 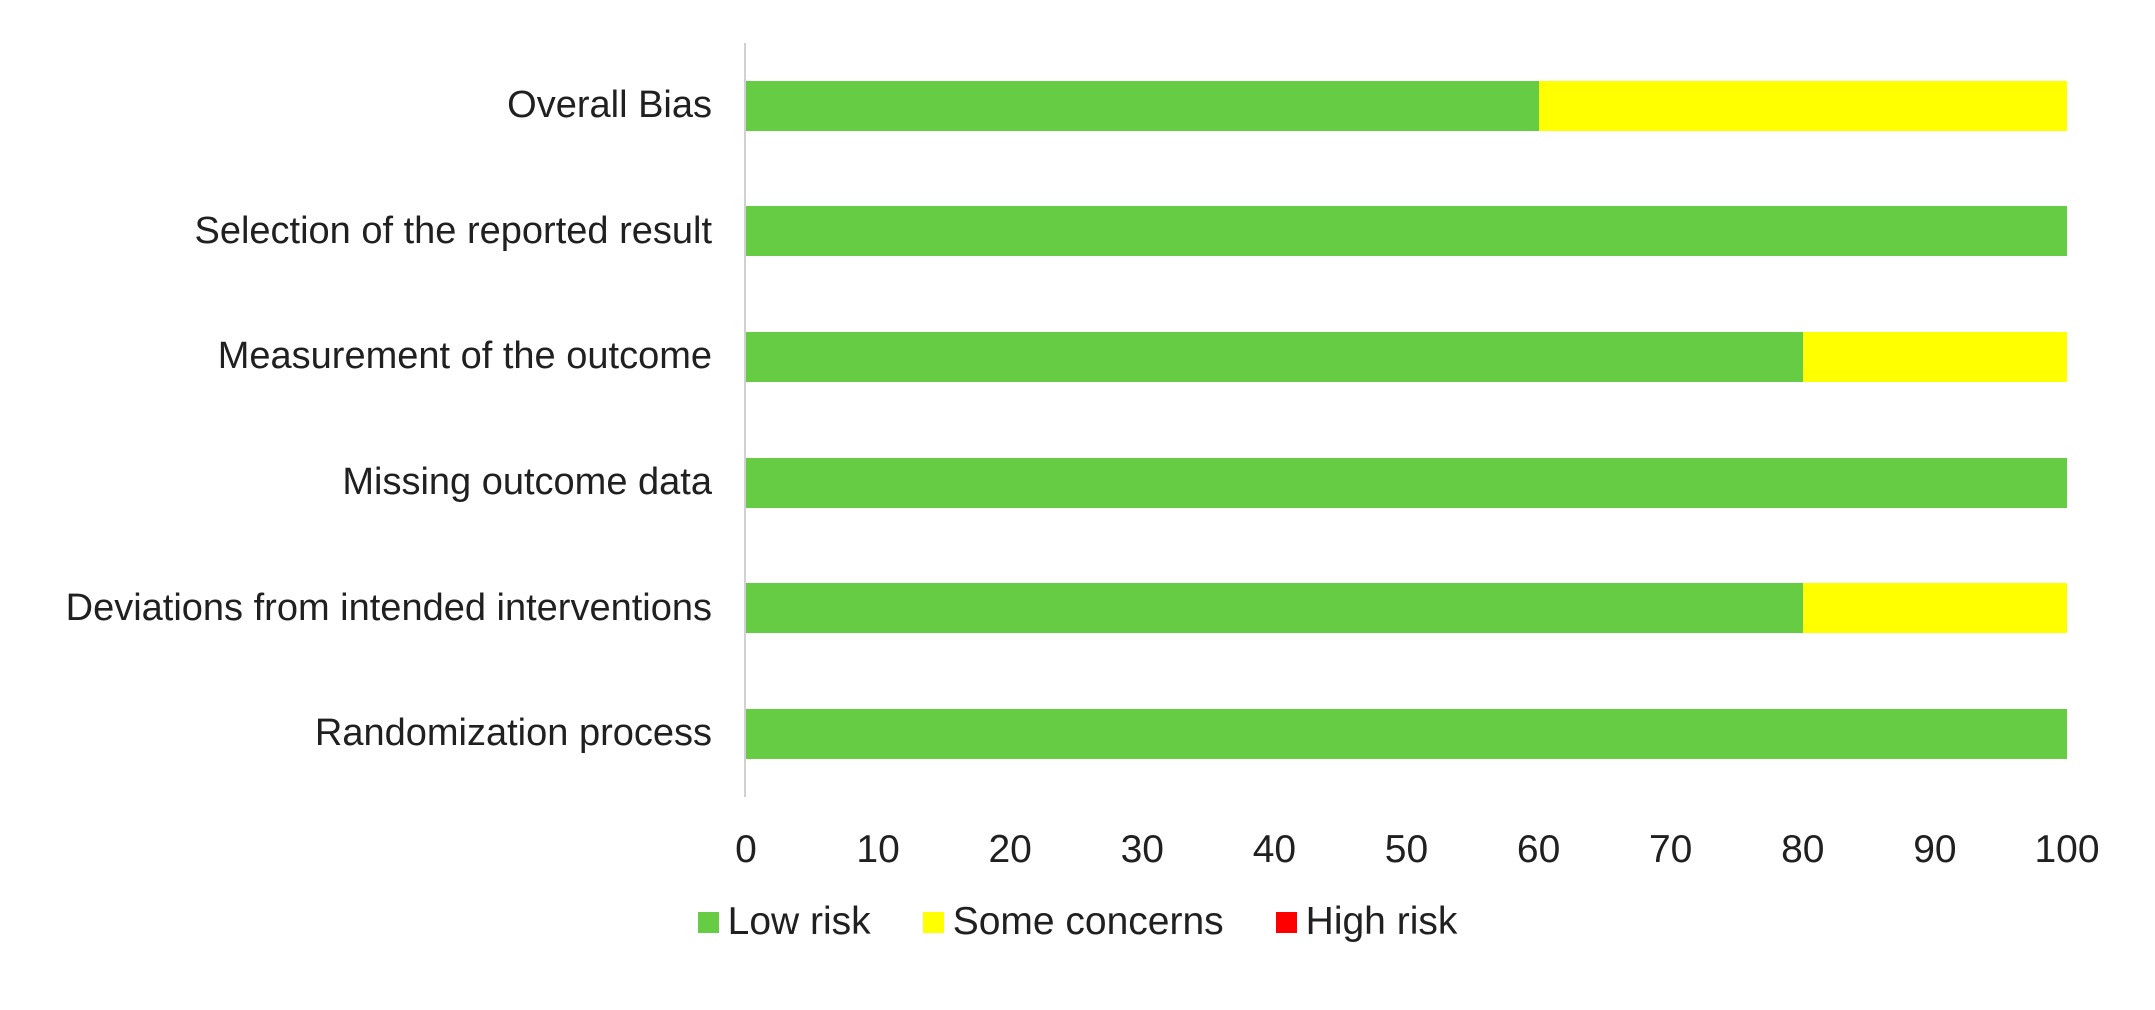 What do you see at coordinates (1538, 849) in the screenshot?
I see `x-tick-label: 60` at bounding box center [1538, 849].